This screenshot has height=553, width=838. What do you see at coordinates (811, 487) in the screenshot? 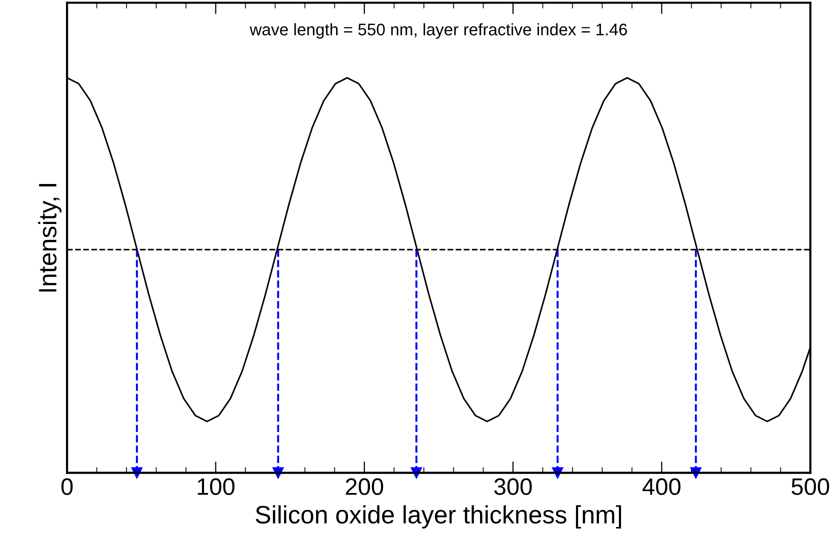
I see `x-tick-label: 500` at bounding box center [811, 487].